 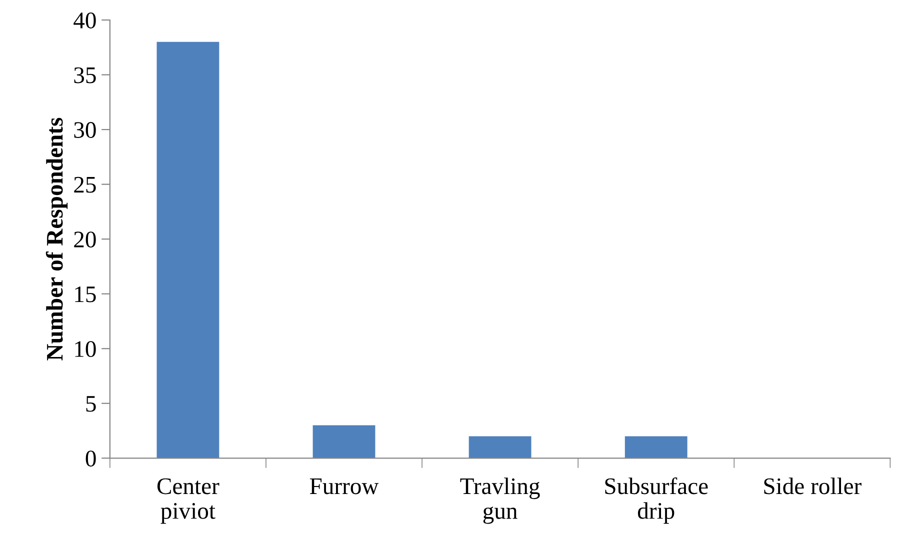 I want to click on y-tick-label: 25, so click(x=85, y=184).